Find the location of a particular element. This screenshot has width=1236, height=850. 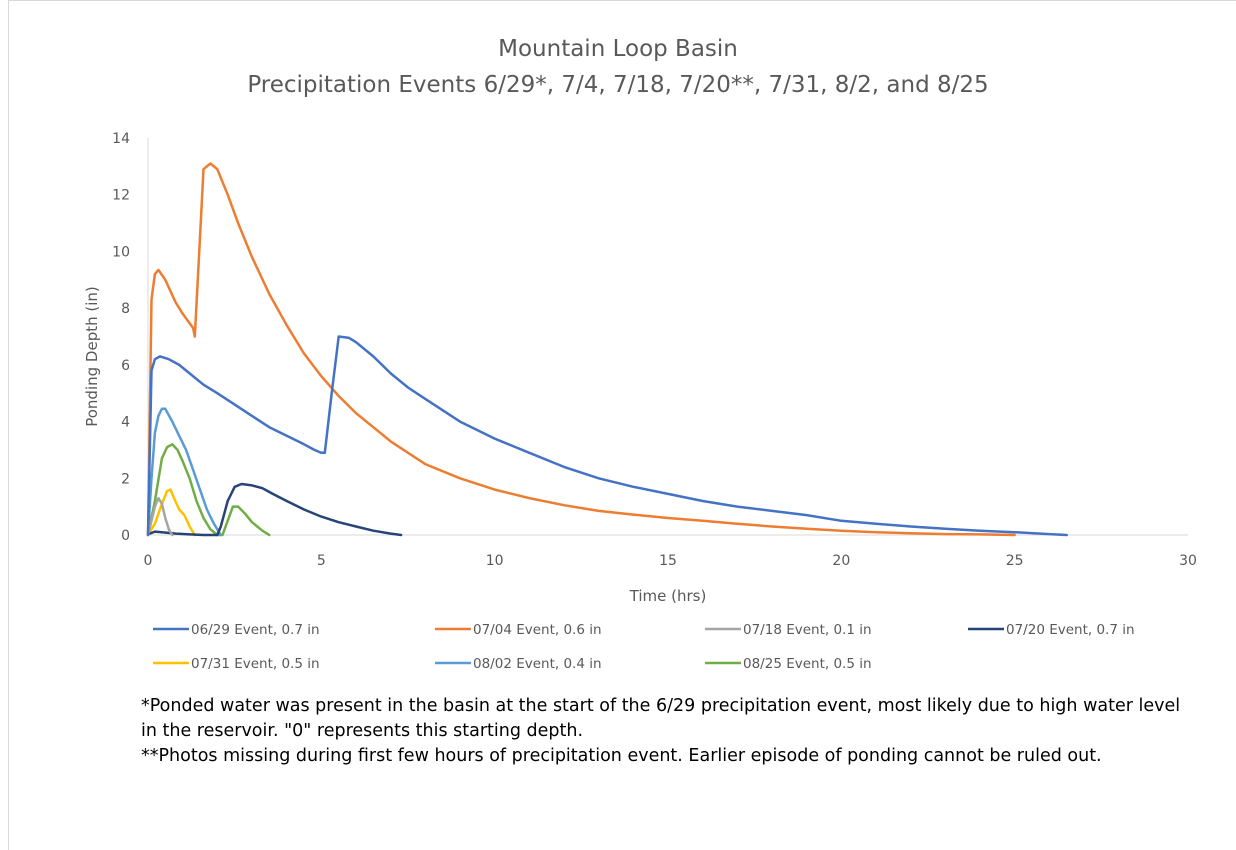

x-tick-label: 0 is located at coordinates (148, 561).